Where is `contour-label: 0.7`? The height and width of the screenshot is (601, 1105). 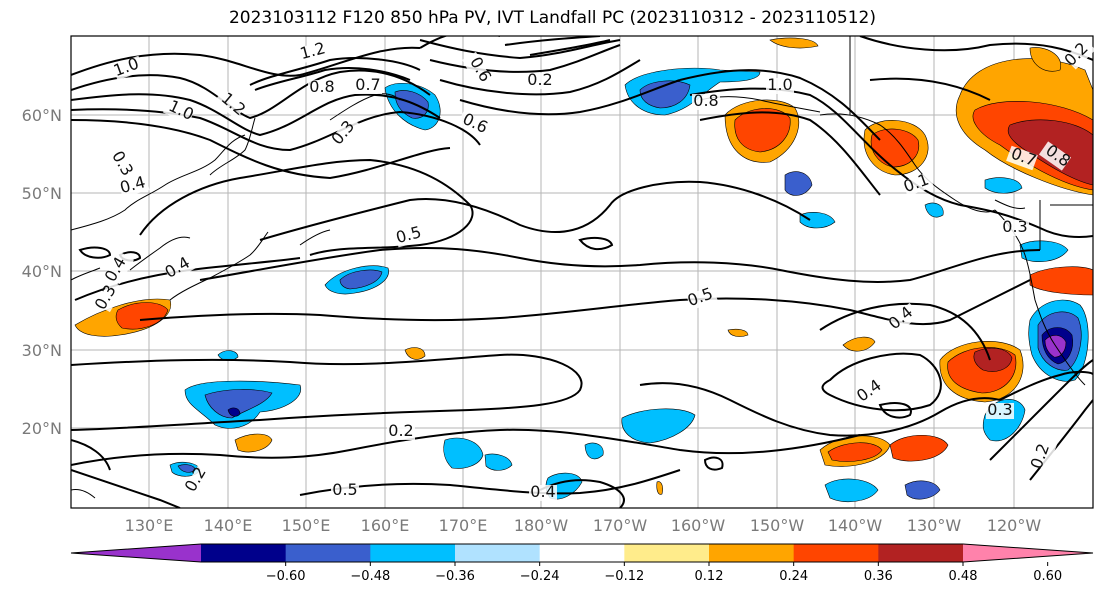 contour-label: 0.7 is located at coordinates (367, 84).